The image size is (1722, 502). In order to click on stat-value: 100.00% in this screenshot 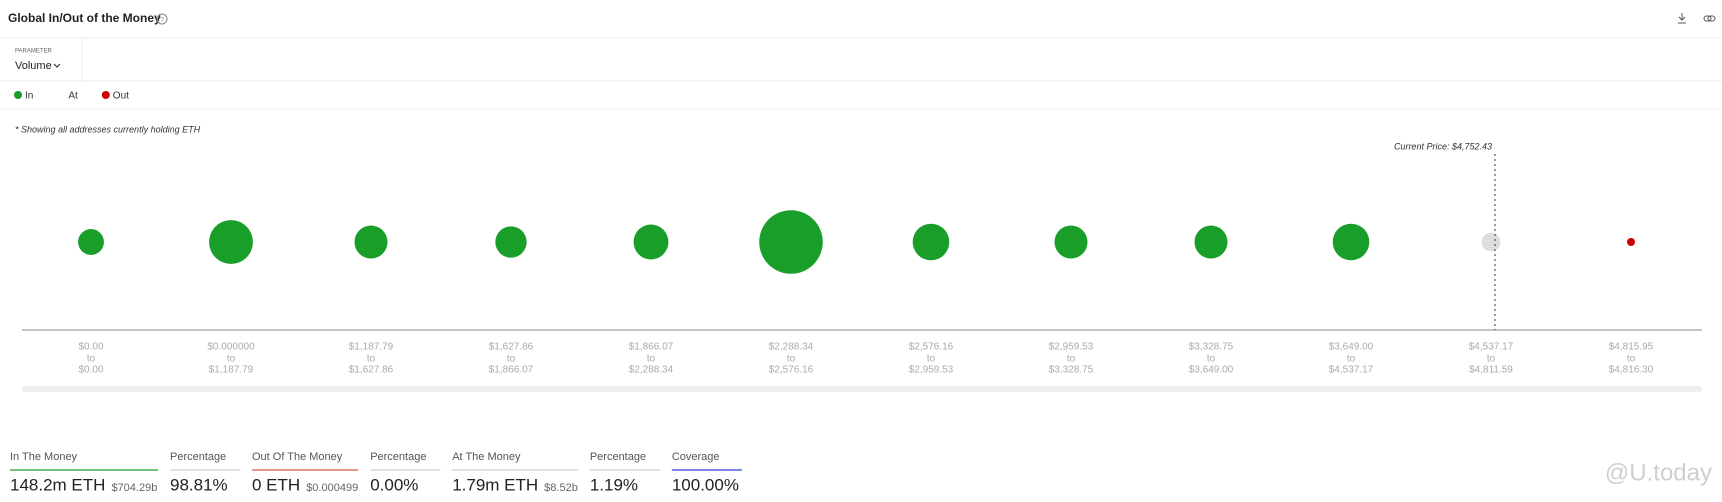, I will do `click(705, 484)`.